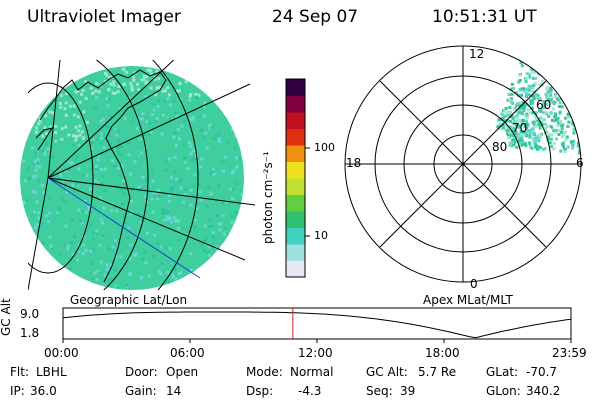  Describe the element at coordinates (61, 353) in the screenshot. I see `altitude-xtick-0: 00:00` at that location.